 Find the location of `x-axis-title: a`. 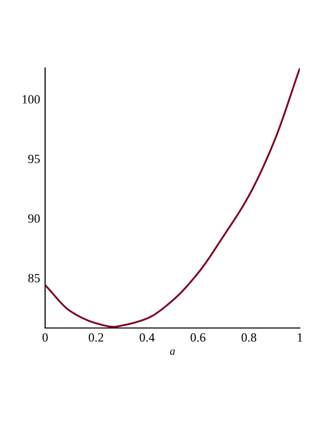

x-axis-title: a is located at coordinates (172, 352).